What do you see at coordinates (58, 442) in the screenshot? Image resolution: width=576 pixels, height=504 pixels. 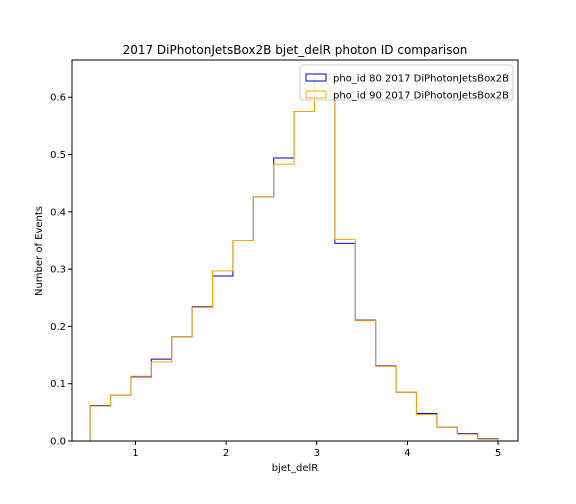 I see `y-tick-label: 0.0` at bounding box center [58, 442].